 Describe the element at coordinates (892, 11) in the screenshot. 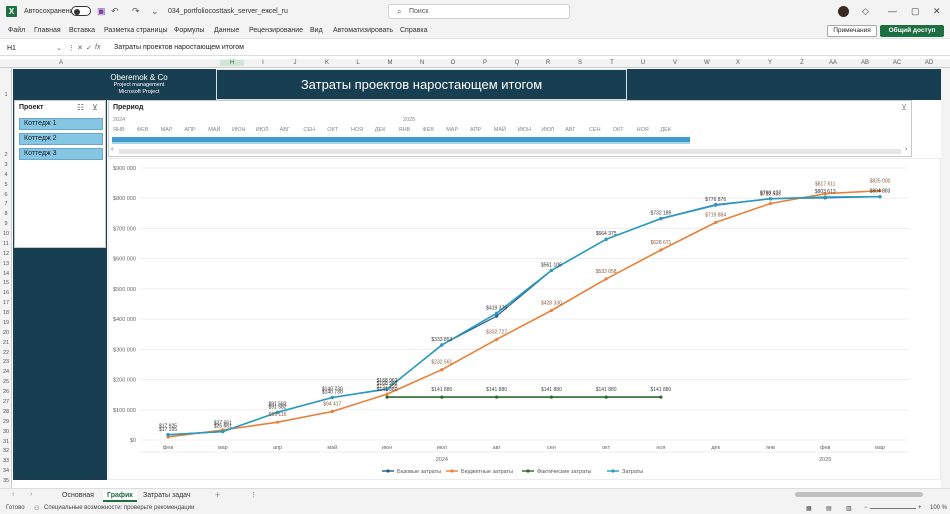

I see `minimize-icon: —` at that location.